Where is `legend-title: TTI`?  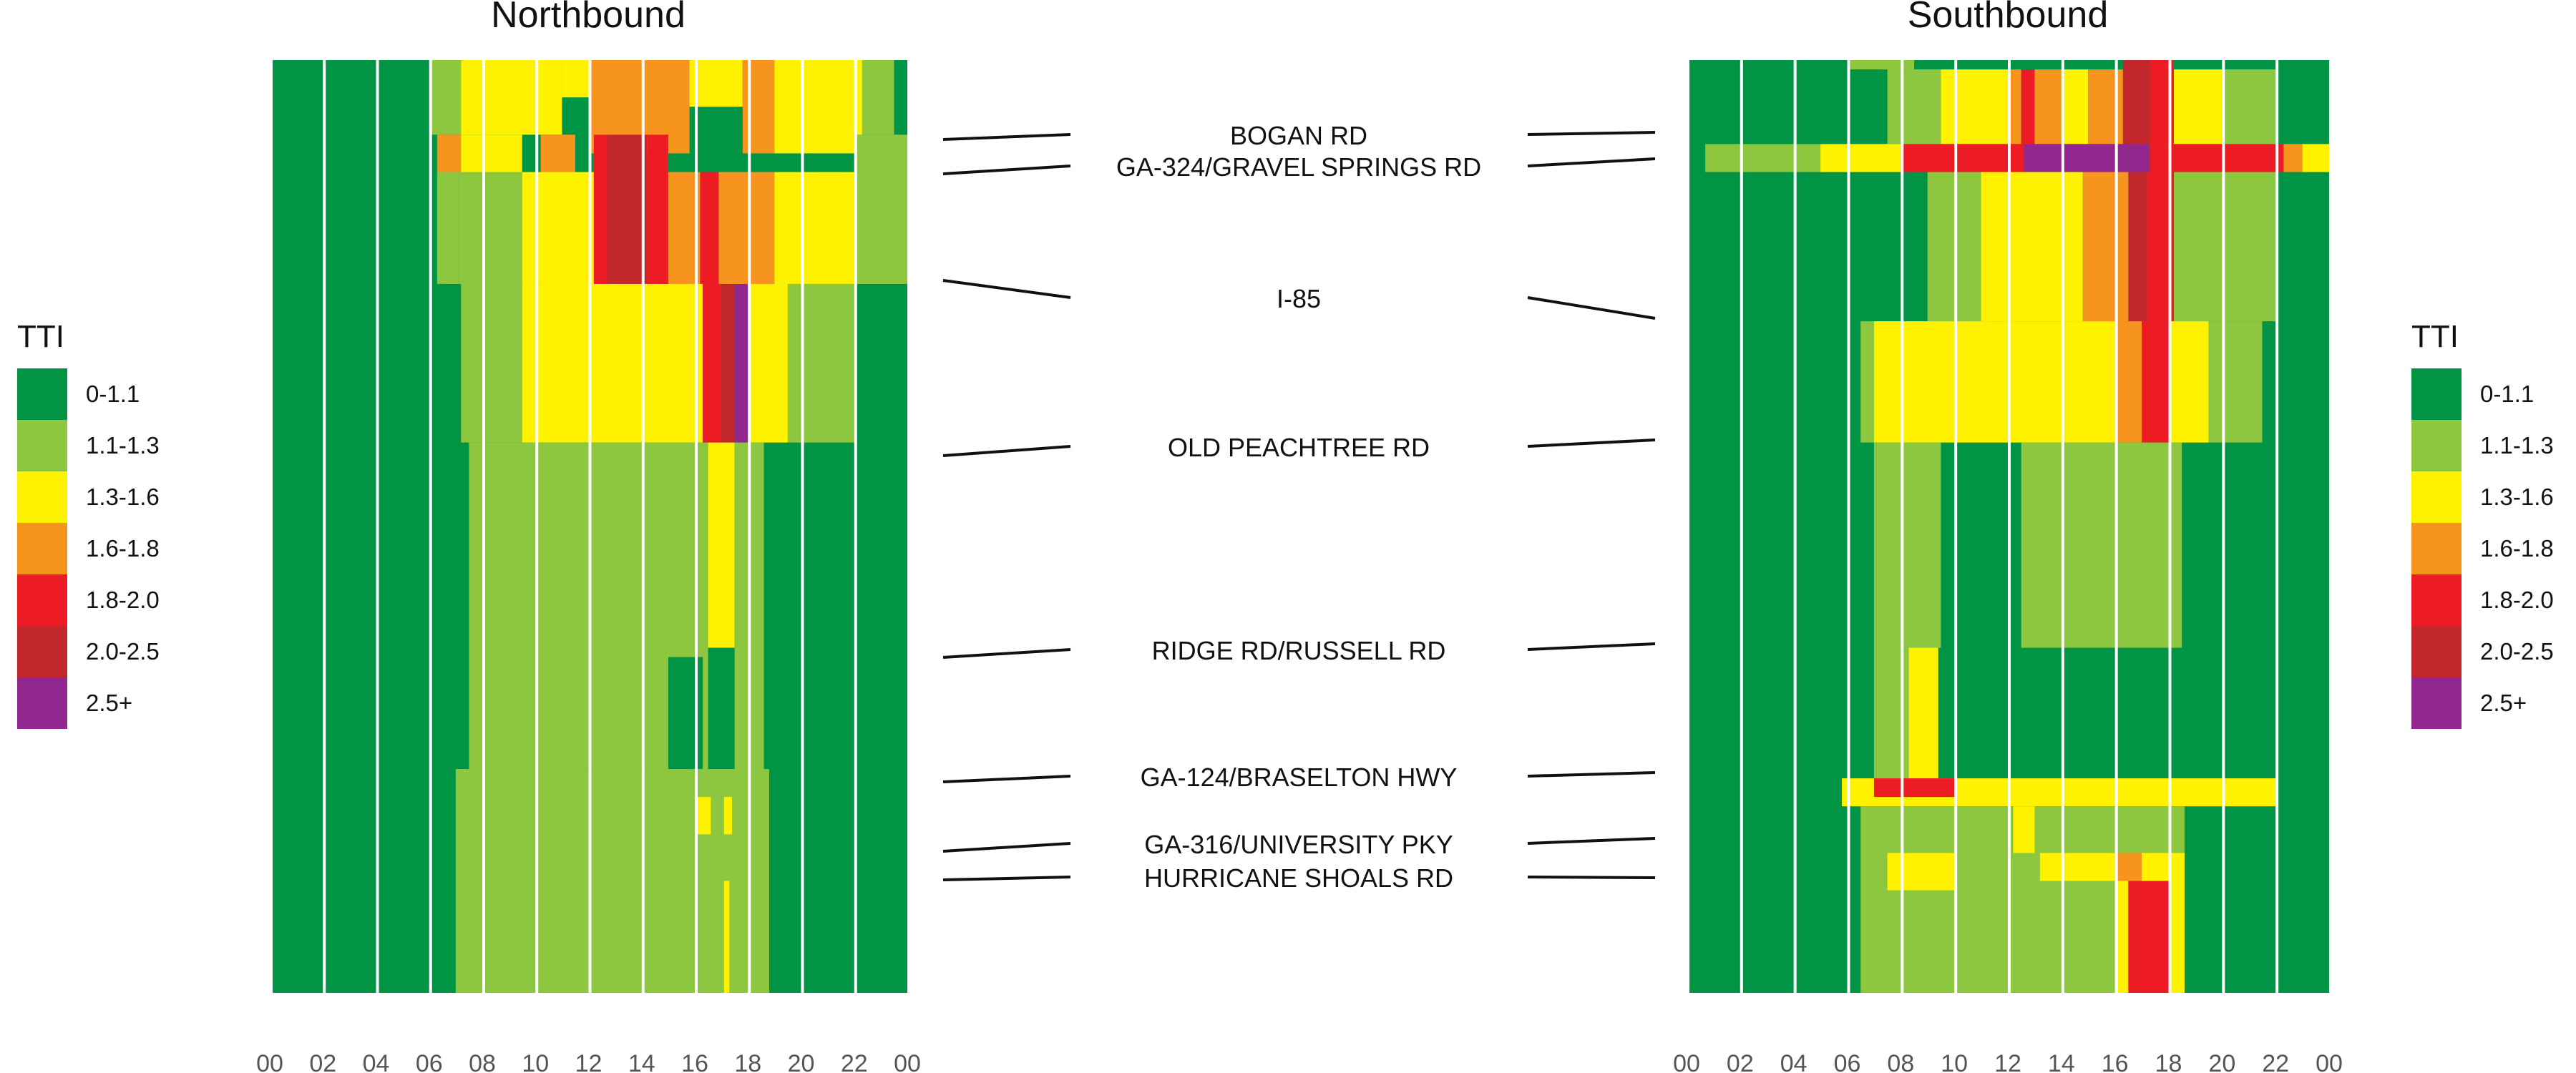
legend-title: TTI is located at coordinates (40, 336).